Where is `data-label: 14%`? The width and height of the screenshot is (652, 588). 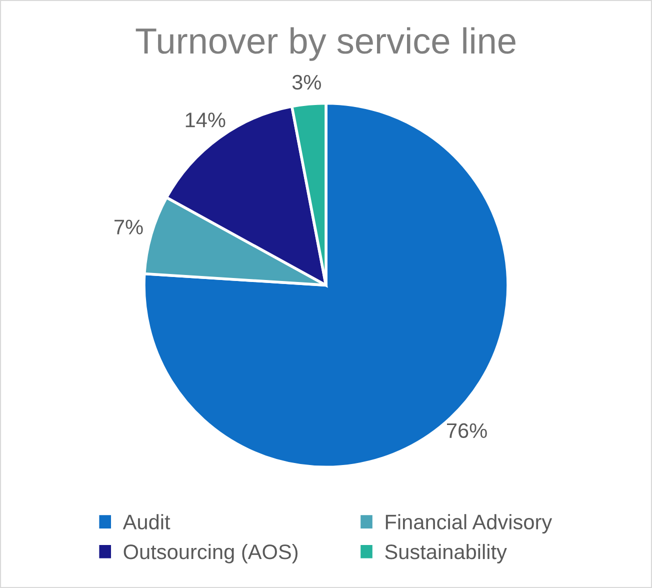
data-label: 14% is located at coordinates (206, 120).